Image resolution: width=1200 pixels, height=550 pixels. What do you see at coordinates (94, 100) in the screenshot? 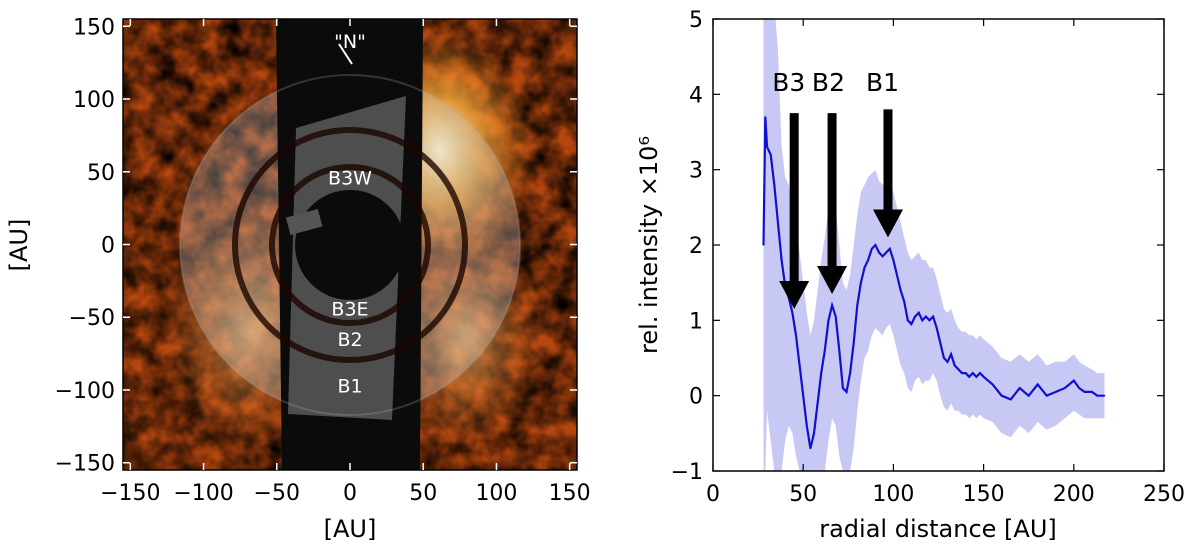
I see `heatmap-y-tick-label: 100` at bounding box center [94, 100].